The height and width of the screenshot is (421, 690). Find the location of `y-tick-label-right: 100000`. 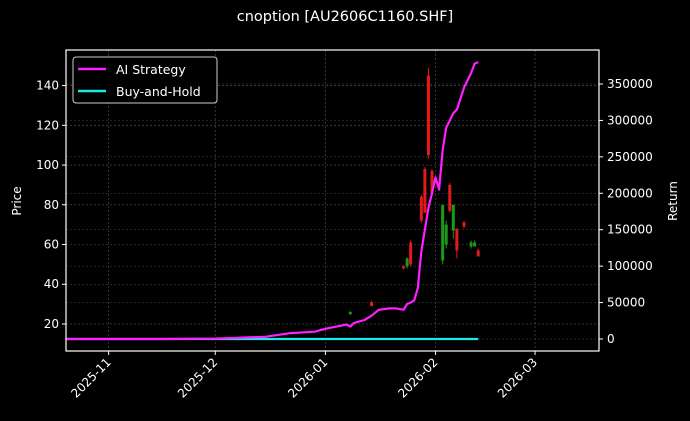

y-tick-label-right: 100000 is located at coordinates (630, 266).